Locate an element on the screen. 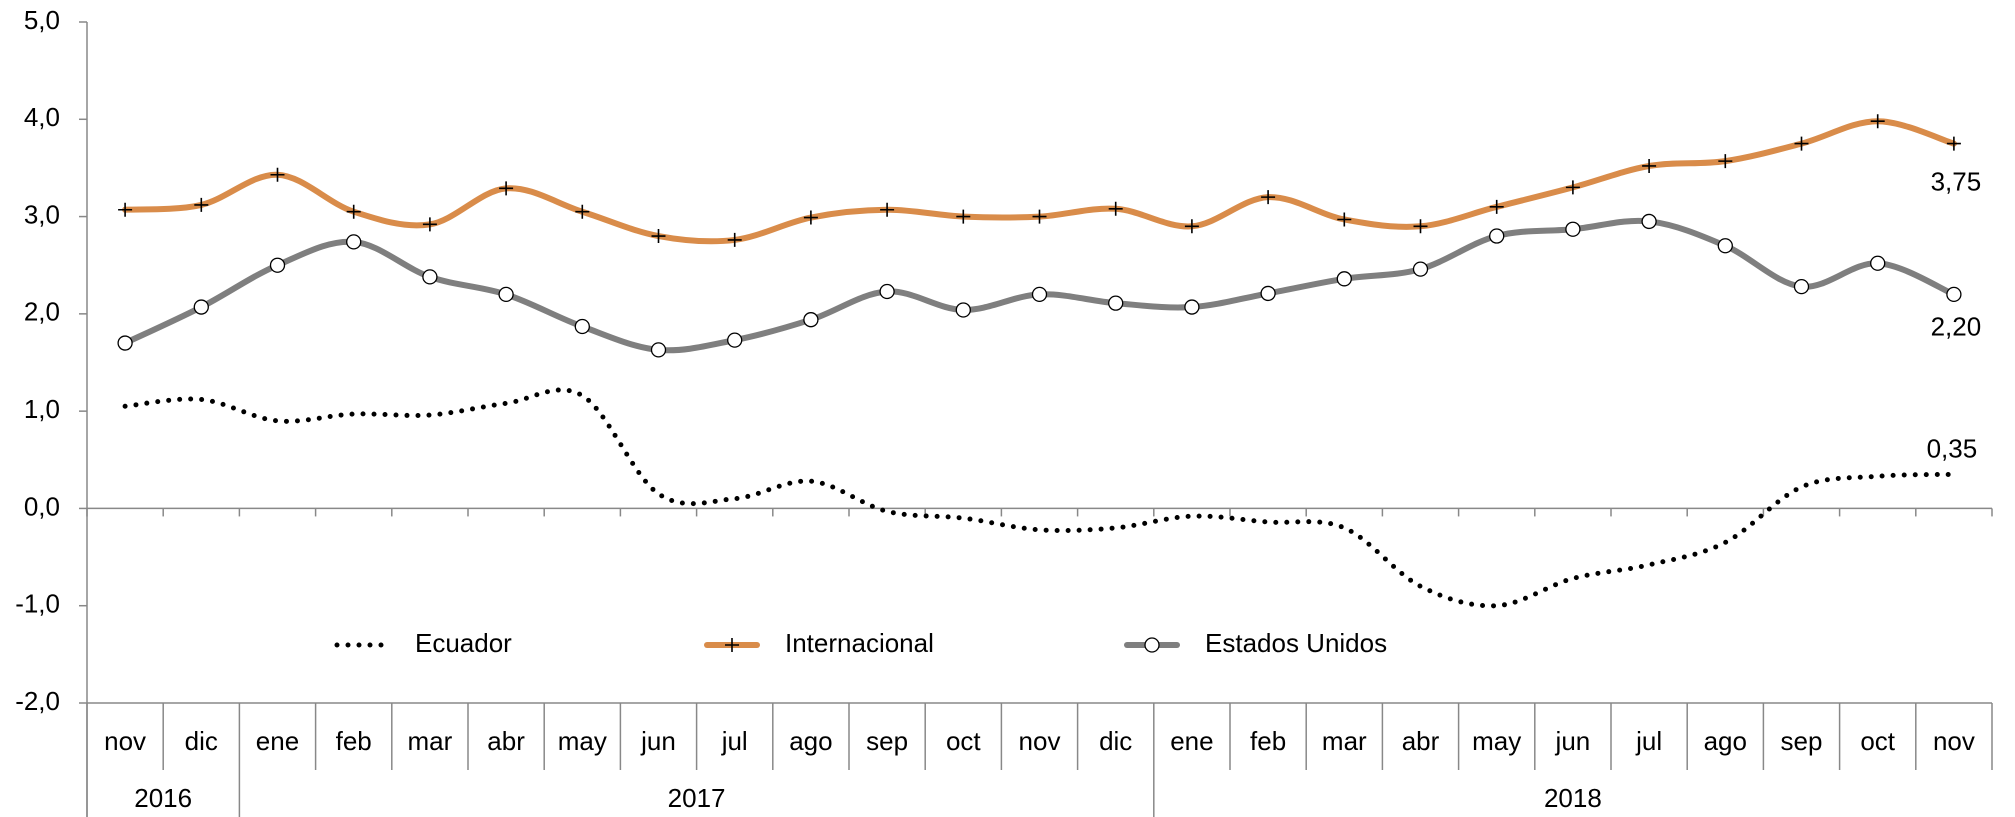  x-tick-label: jul is located at coordinates (734, 741).